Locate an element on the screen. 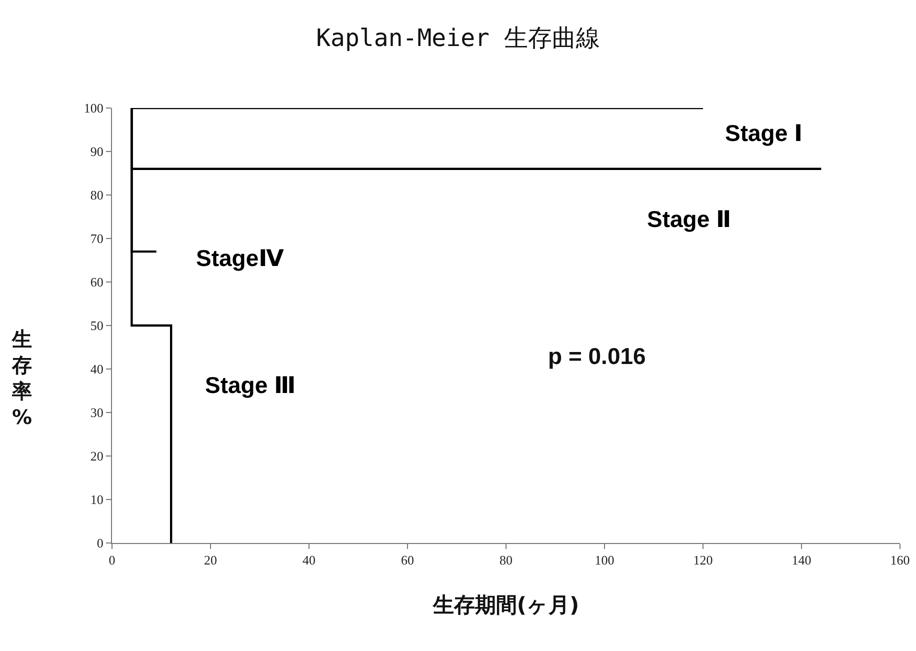 The width and height of the screenshot is (916, 651). x-tick-label: 160 is located at coordinates (900, 560).